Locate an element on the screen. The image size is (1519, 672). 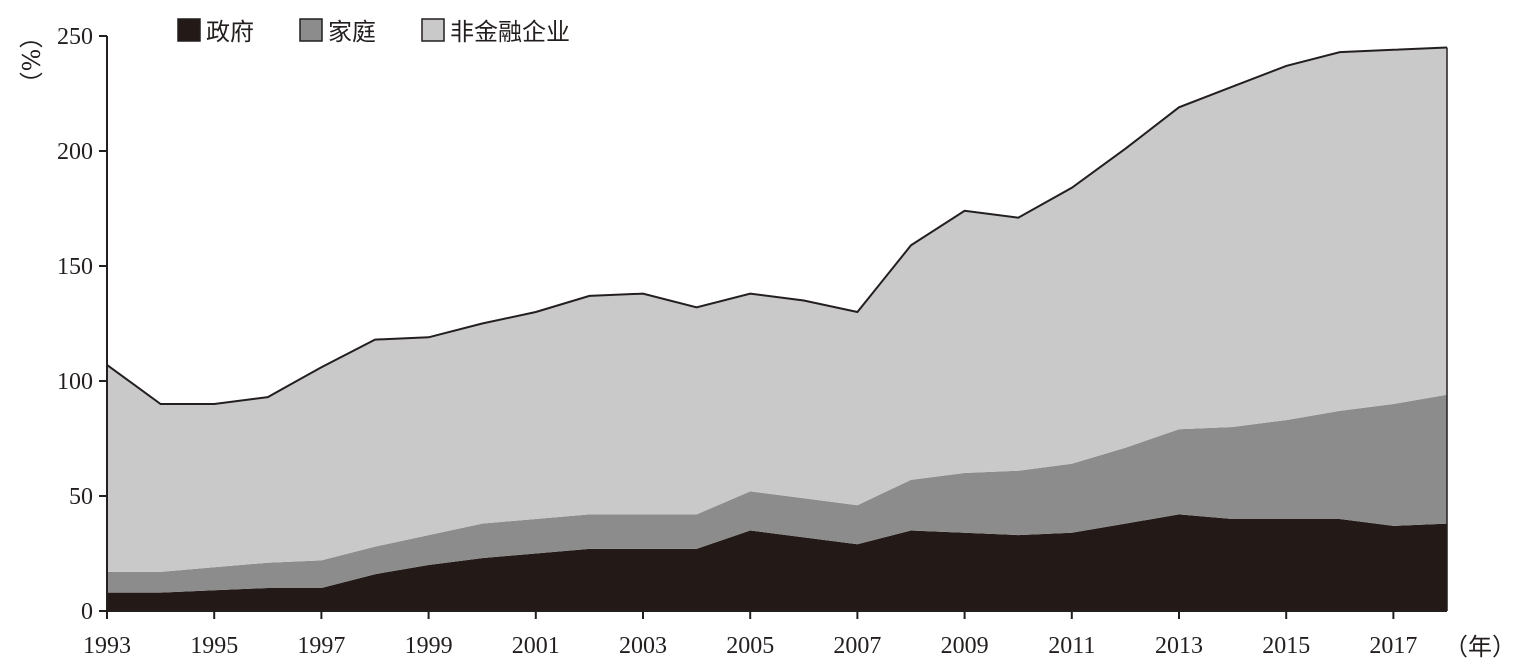
y-tick-label: 0 is located at coordinates (87, 612).